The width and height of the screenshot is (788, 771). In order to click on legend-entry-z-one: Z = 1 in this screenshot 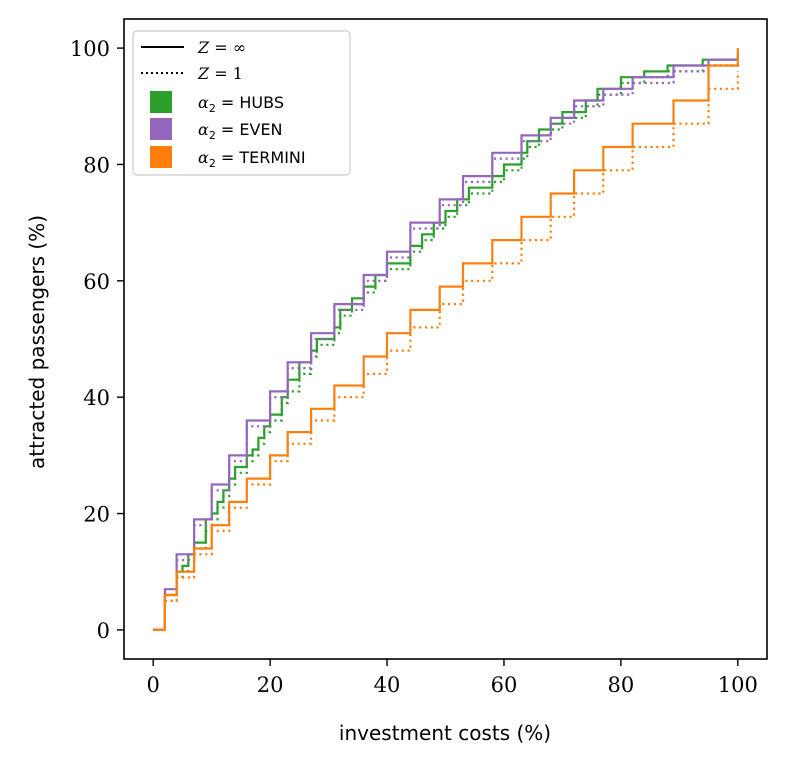, I will do `click(220, 73)`.